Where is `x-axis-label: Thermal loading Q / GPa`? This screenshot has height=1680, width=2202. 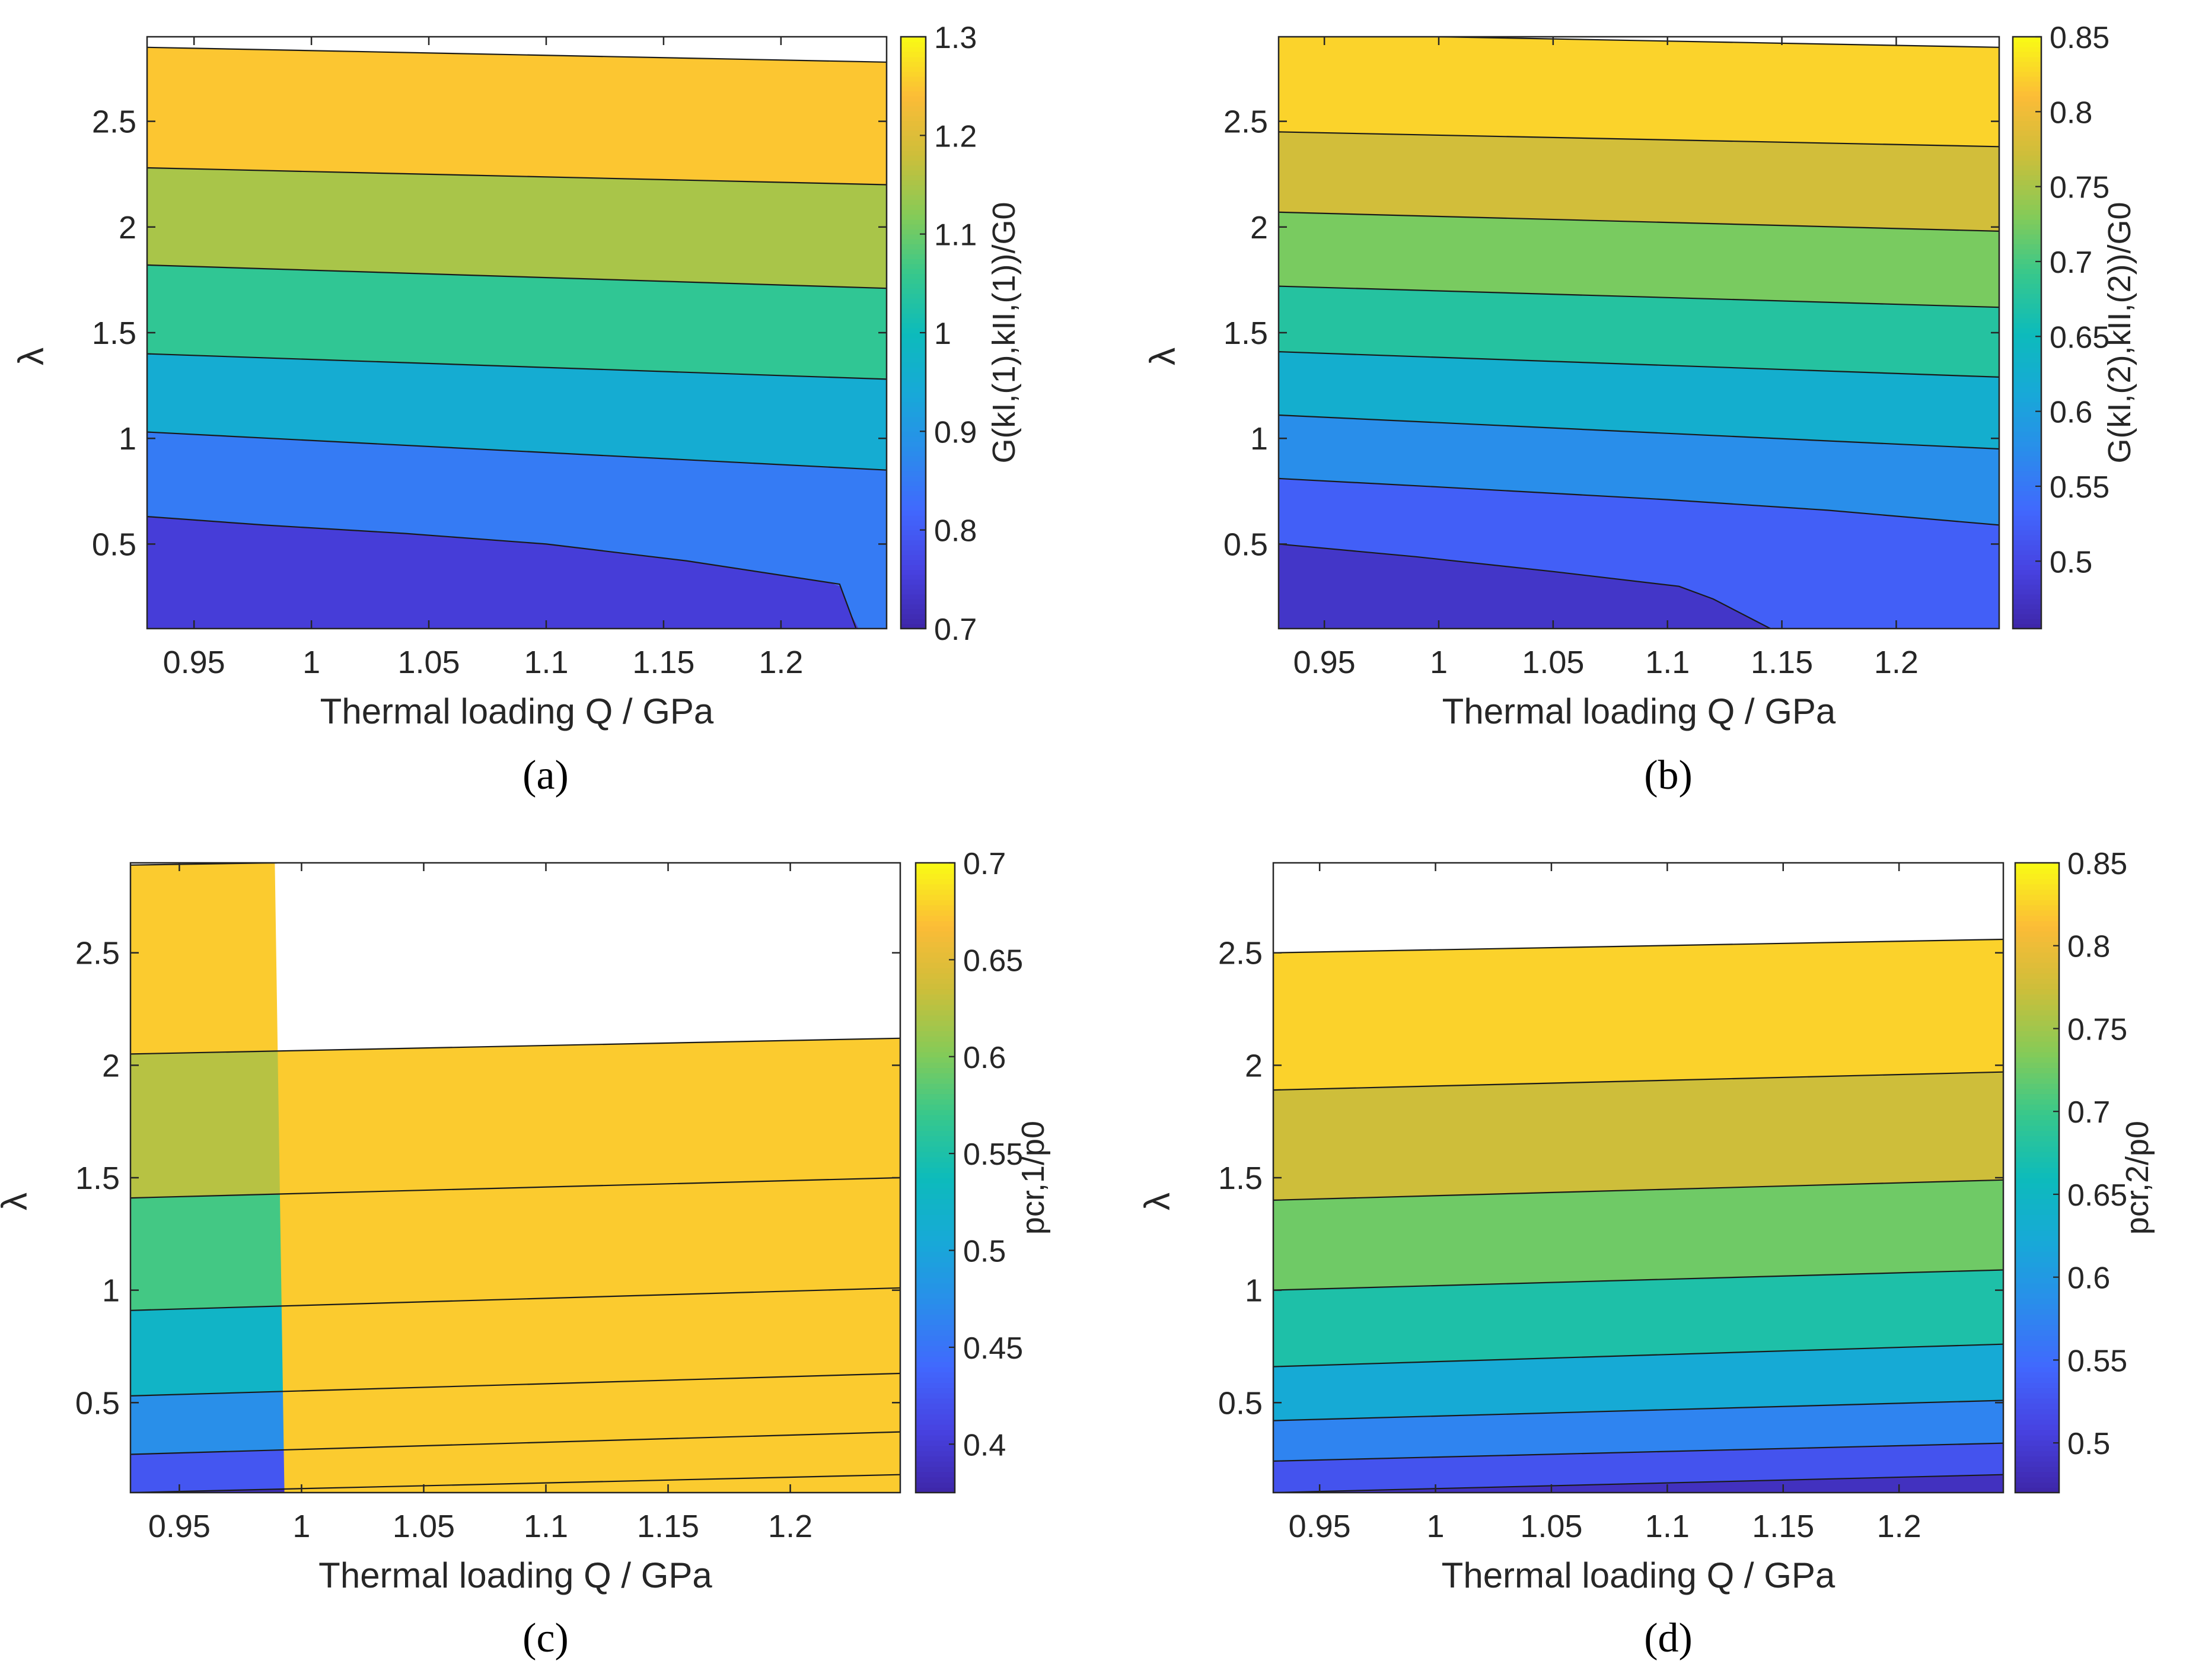 x-axis-label: Thermal loading Q / GPa is located at coordinates (1638, 1575).